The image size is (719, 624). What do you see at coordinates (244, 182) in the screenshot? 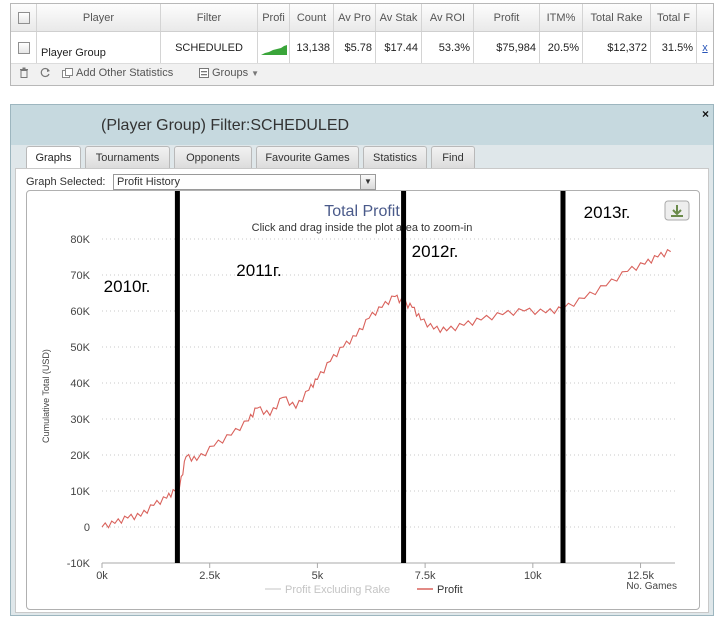
I see `graph-select: Profit History ▼` at bounding box center [244, 182].